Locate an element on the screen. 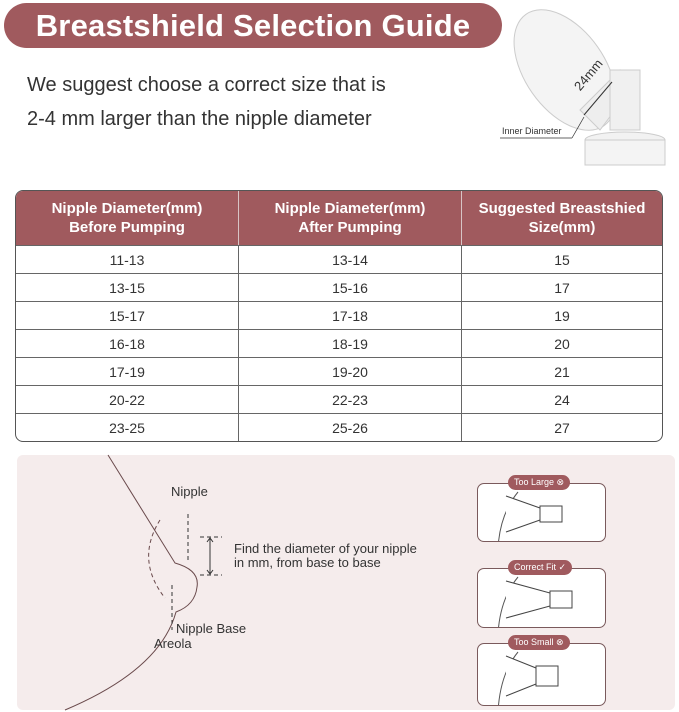  areola-label: Areola is located at coordinates (173, 643).